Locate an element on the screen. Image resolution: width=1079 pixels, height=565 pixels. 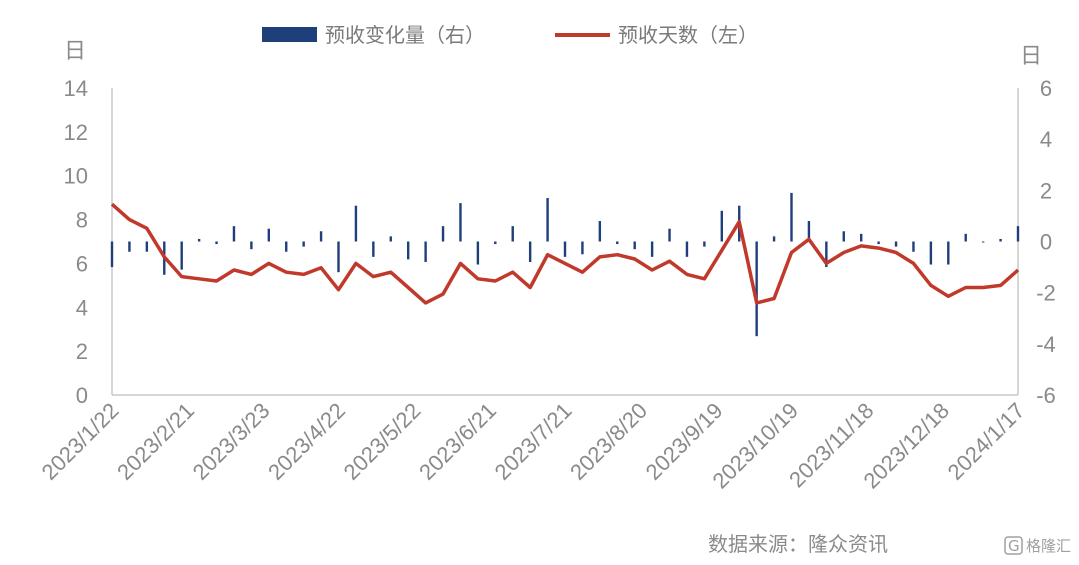
left-tick-label: 14 is located at coordinates (76, 88).